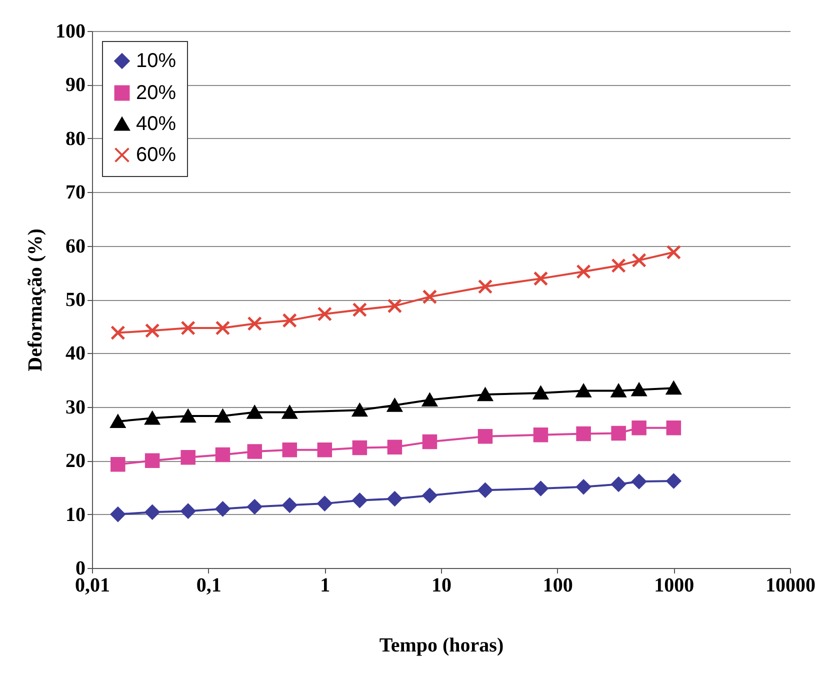  What do you see at coordinates (76, 139) in the screenshot?
I see `y-tick-label: 80` at bounding box center [76, 139].